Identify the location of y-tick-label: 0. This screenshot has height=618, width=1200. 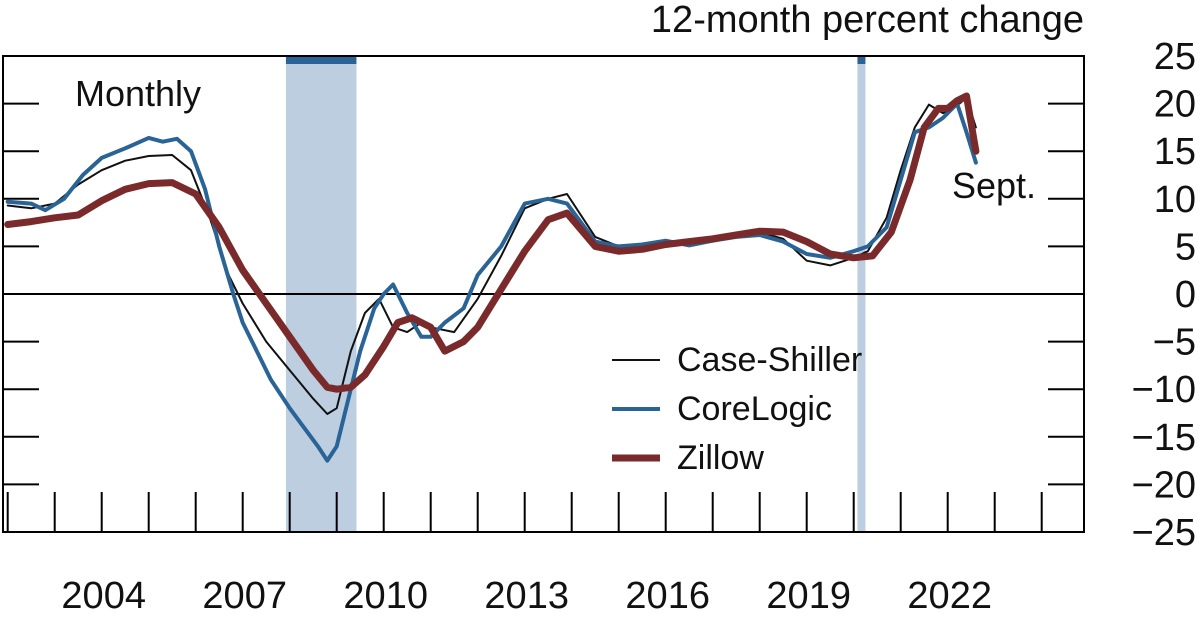
(1185, 295).